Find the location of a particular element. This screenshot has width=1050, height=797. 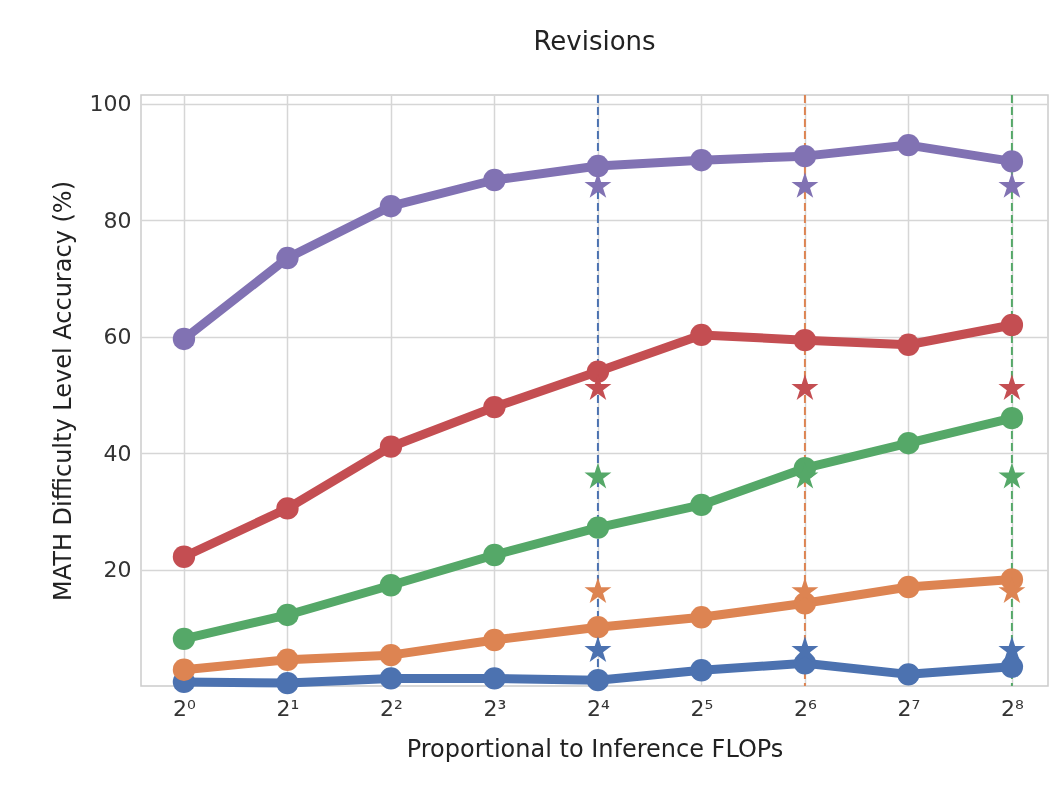

x-tick-label: 2⁰ is located at coordinates (185, 708).